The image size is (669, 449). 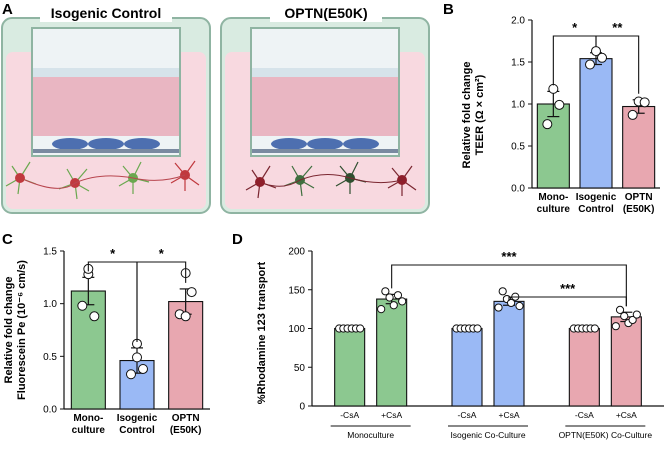 What do you see at coordinates (325, 109) in the screenshot?
I see `well-optn-e50k: OPTN(E50K)` at bounding box center [325, 109].